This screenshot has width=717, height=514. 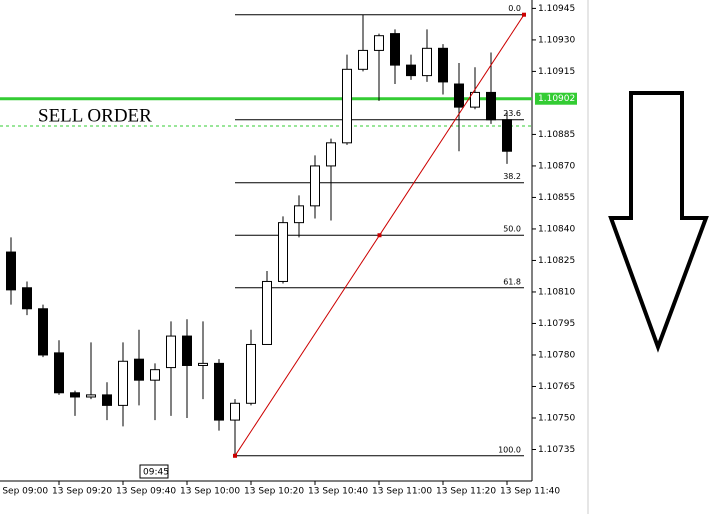 I want to click on fib-label: 0.0, so click(x=514, y=8).